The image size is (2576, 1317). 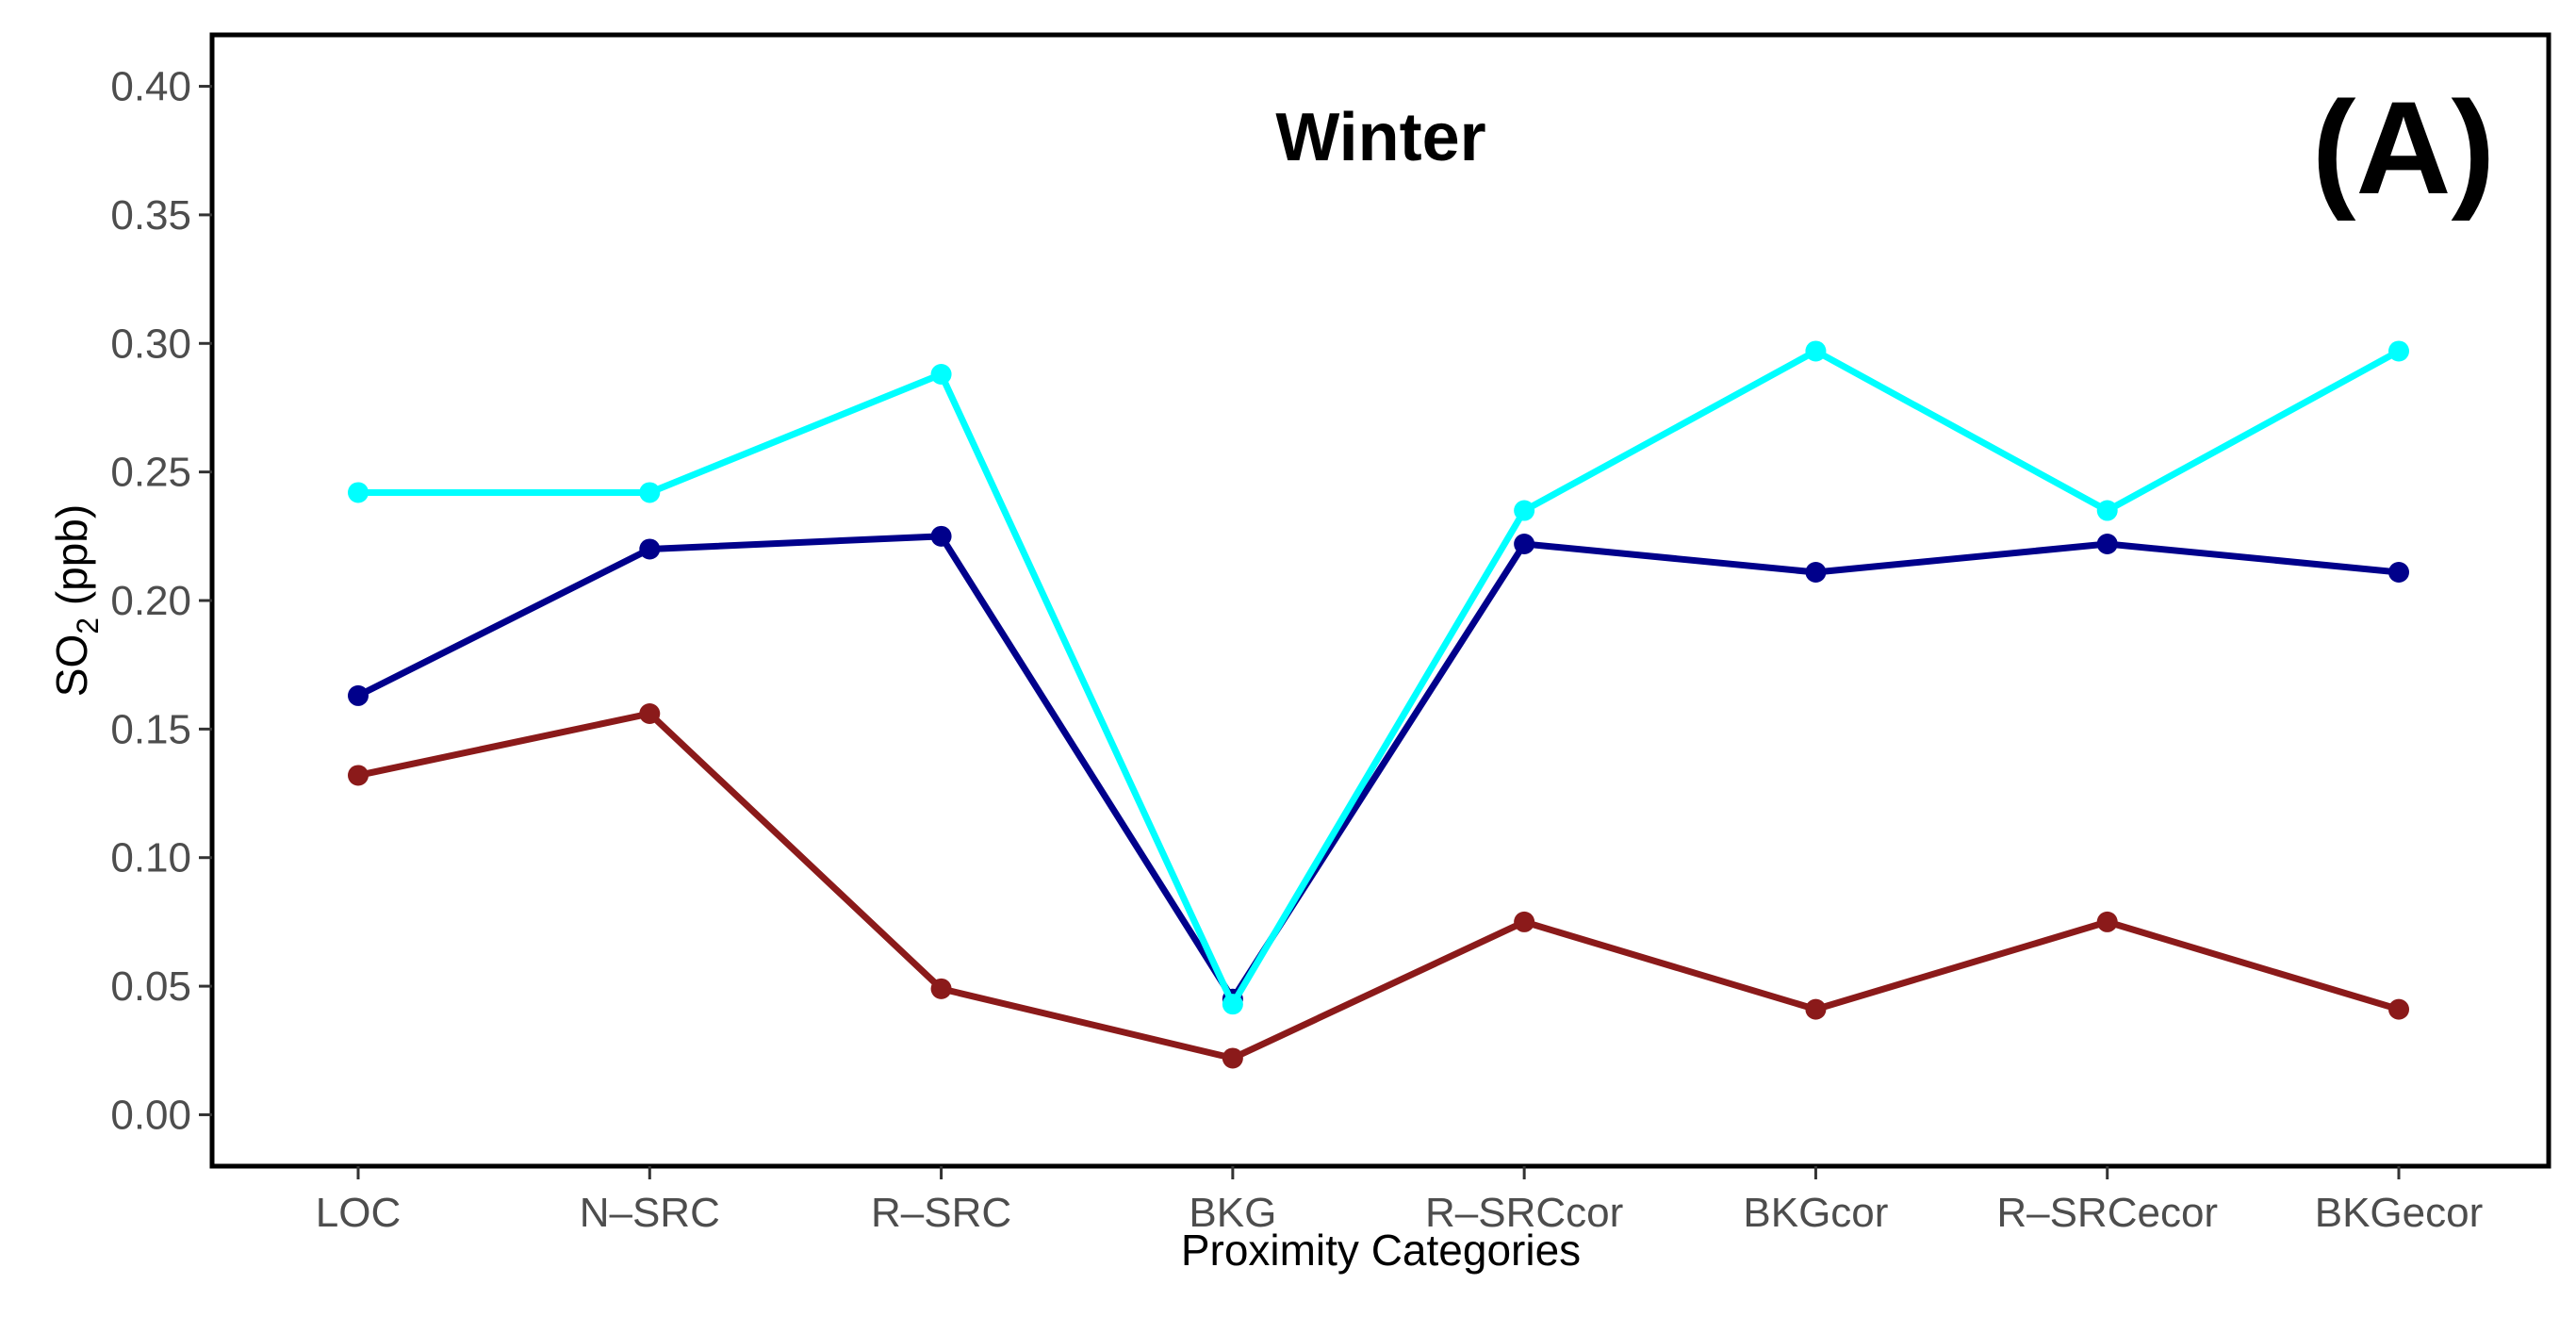 I want to click on x-tick-label: R–SRC, so click(x=941, y=1213).